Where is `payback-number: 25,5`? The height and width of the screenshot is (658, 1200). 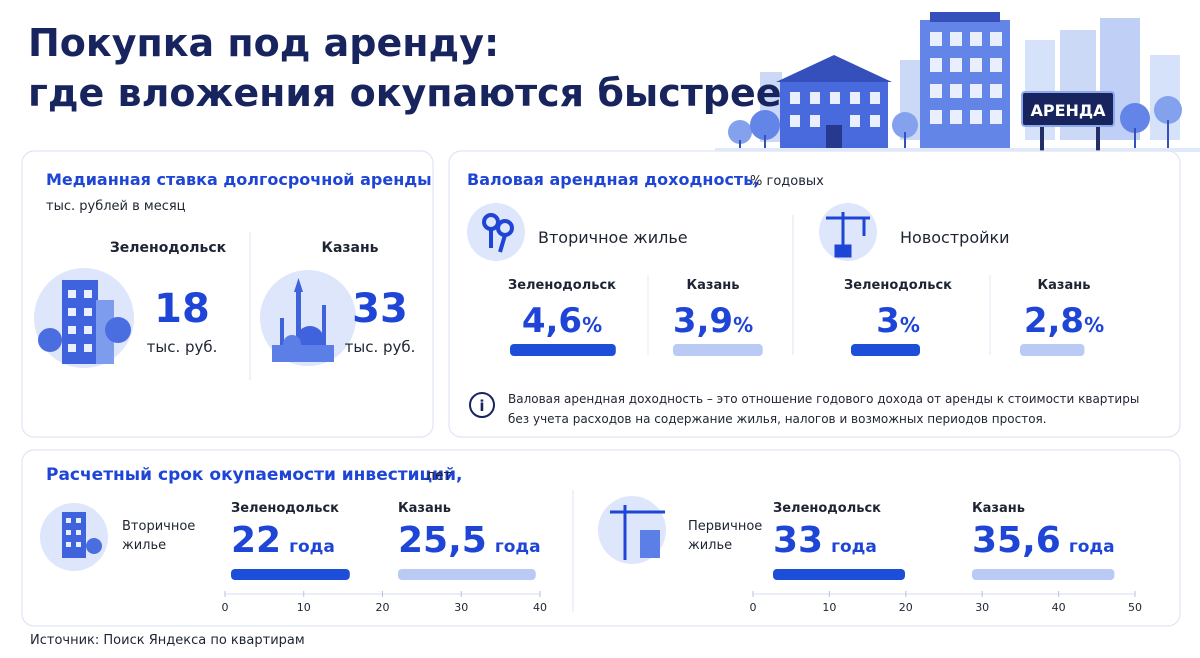 payback-number: 25,5 is located at coordinates (442, 540).